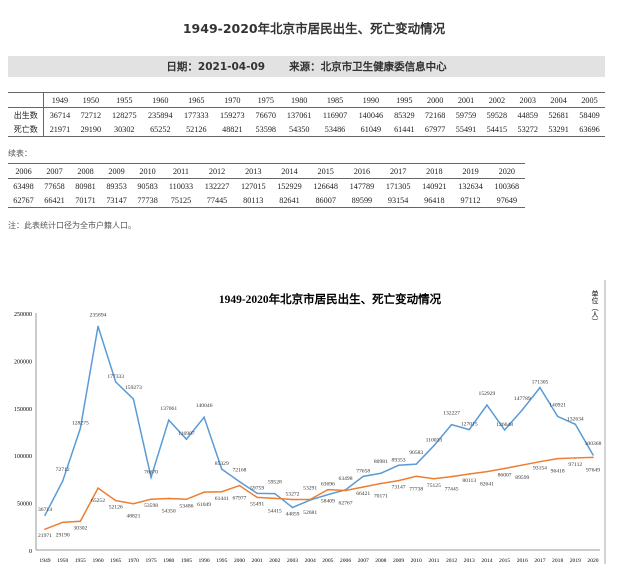  I want to click on births-data-label: 128275, so click(80, 423).